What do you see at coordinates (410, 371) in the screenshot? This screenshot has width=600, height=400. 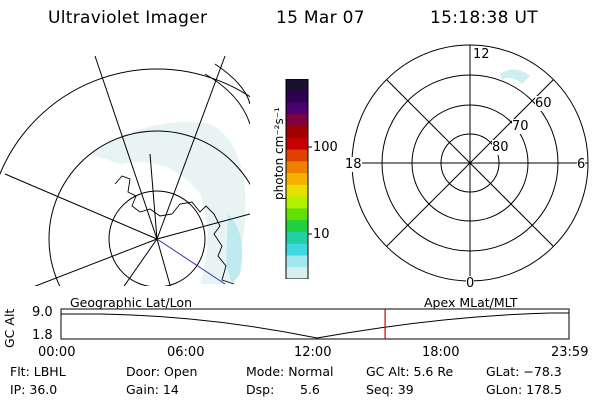 I see `status-gc-alt: GC Alt: 5.6 Re` at bounding box center [410, 371].